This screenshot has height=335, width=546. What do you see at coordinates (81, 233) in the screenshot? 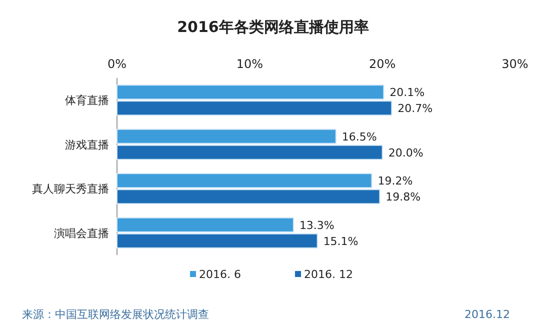
I see `y-tick-label: 演唱会直播` at bounding box center [81, 233].